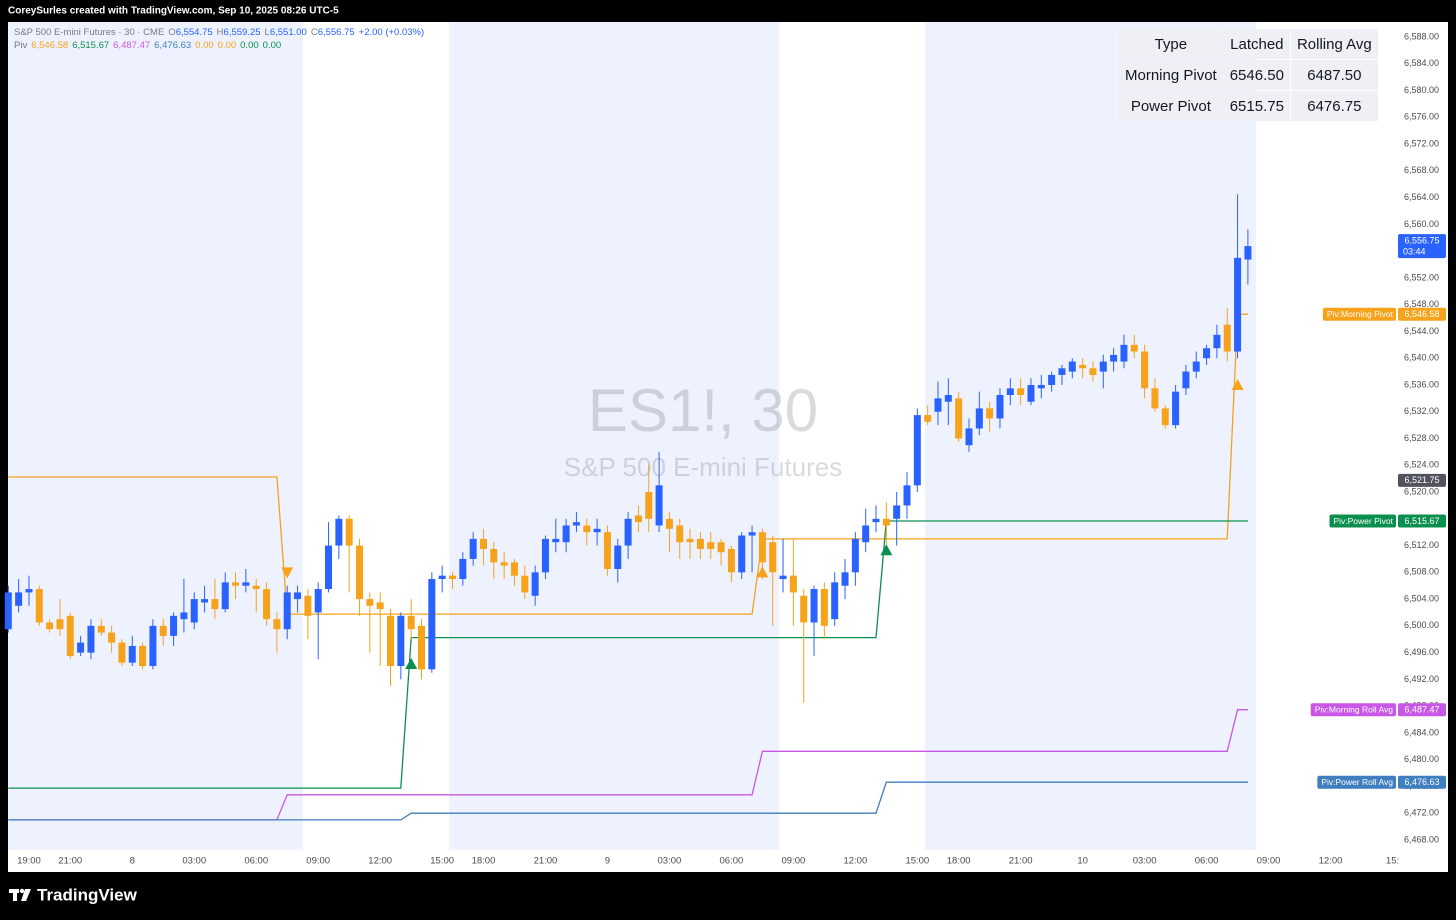 The height and width of the screenshot is (920, 1456). What do you see at coordinates (1360, 314) in the screenshot?
I see `price-tag-name: Piv:Morning Pivot` at bounding box center [1360, 314].